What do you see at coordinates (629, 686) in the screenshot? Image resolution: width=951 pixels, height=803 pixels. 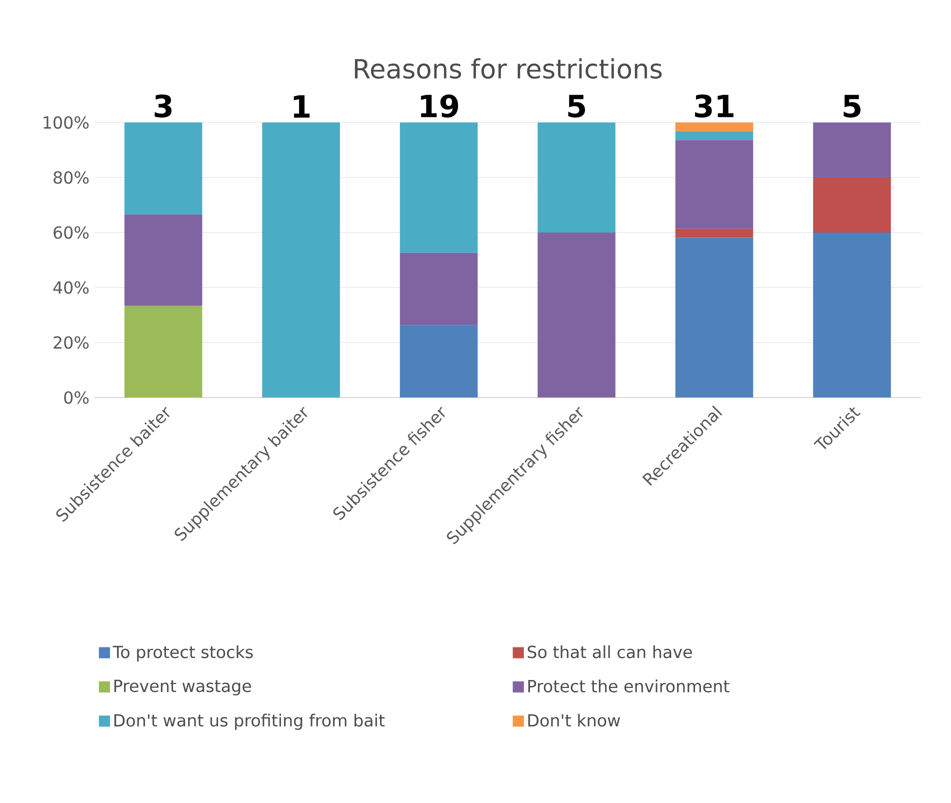 I see `legend-label: Protect the environment` at bounding box center [629, 686].